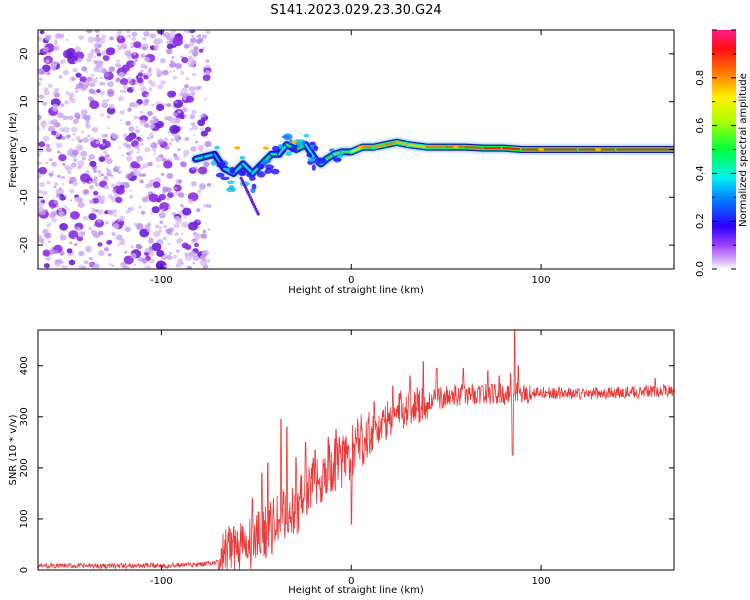  I want to click on spectrogram-y-tick-label-3: 10, so click(24, 101).